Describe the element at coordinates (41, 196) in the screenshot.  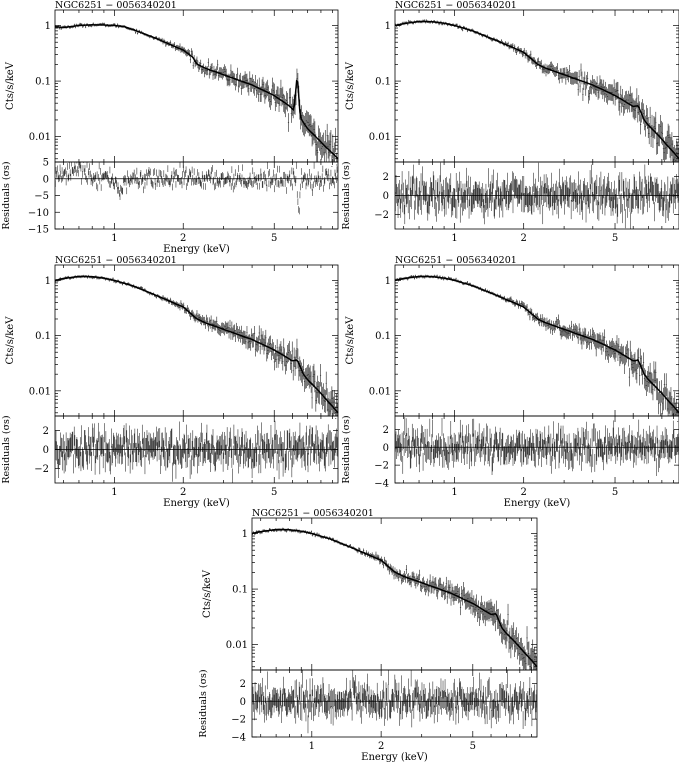
I see `residual-y-tick-label: −5` at that location.